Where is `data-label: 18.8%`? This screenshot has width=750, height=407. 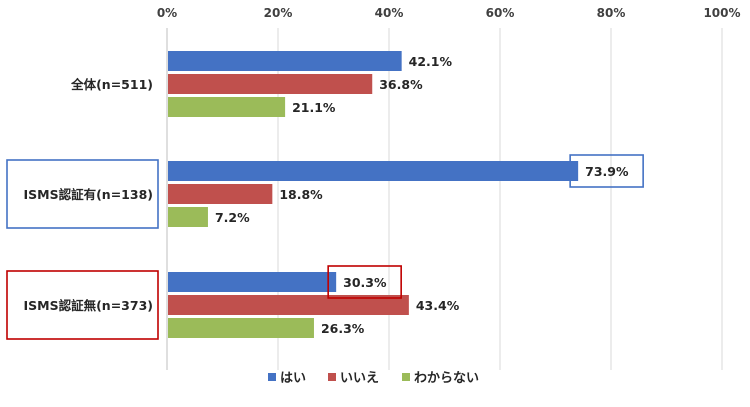 data-label: 18.8% is located at coordinates (301, 194).